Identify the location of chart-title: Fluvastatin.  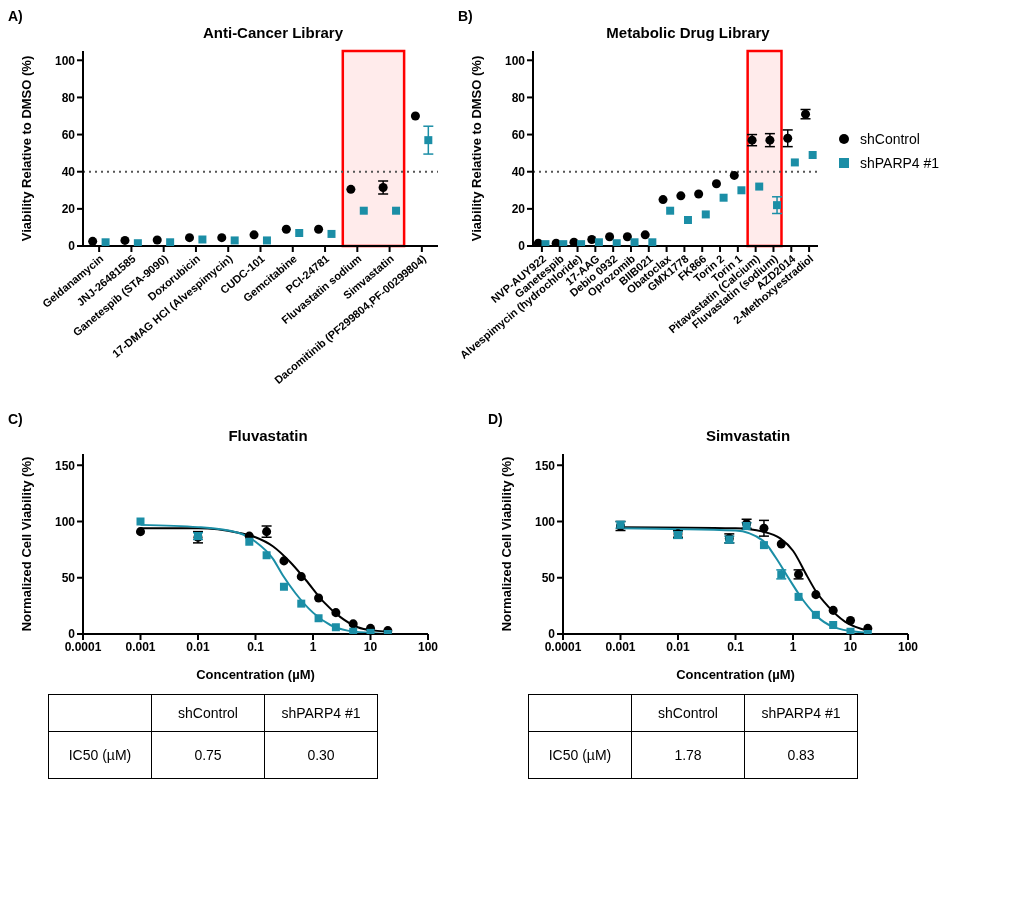
(268, 435).